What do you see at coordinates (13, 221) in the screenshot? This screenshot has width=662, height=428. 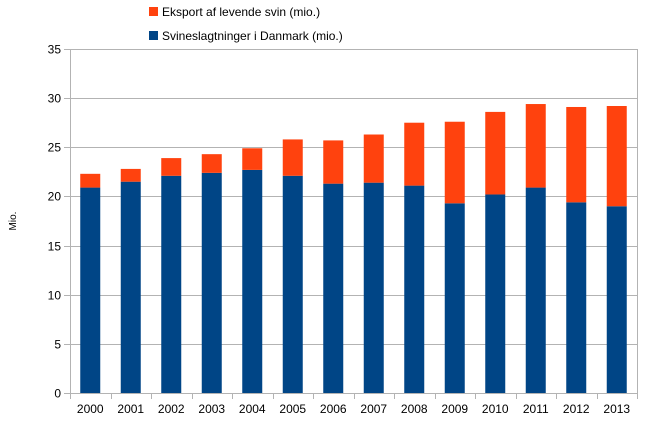 I see `y-axis-title: Mio.` at bounding box center [13, 221].